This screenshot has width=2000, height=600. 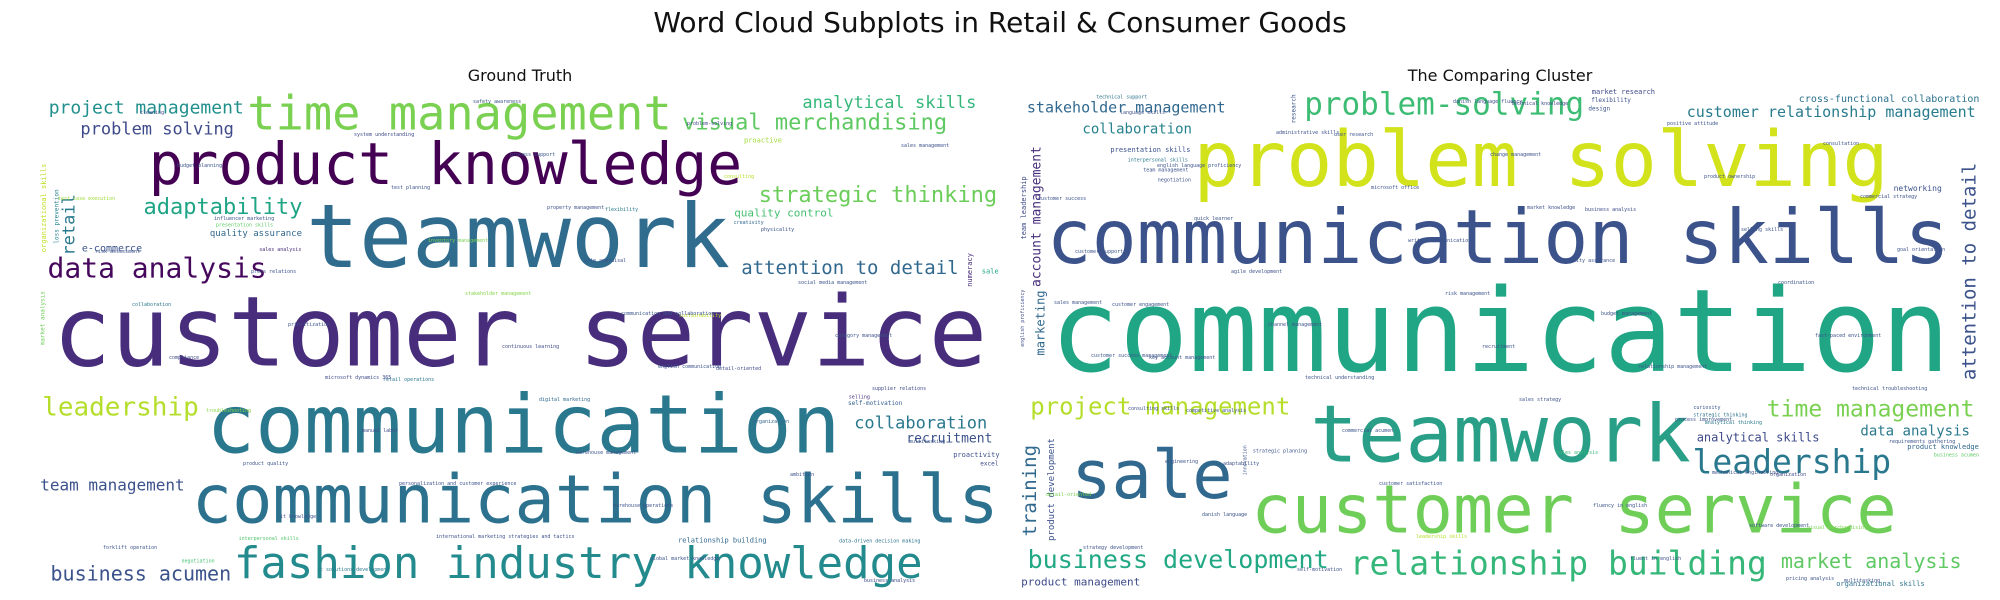 I want to click on wordcloud-word: compliance, so click(x=184, y=358).